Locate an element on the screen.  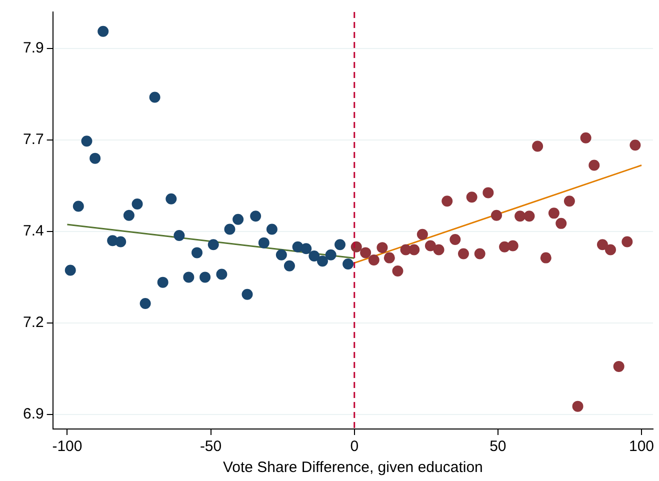
x-tick-label: 100 is located at coordinates (641, 447).